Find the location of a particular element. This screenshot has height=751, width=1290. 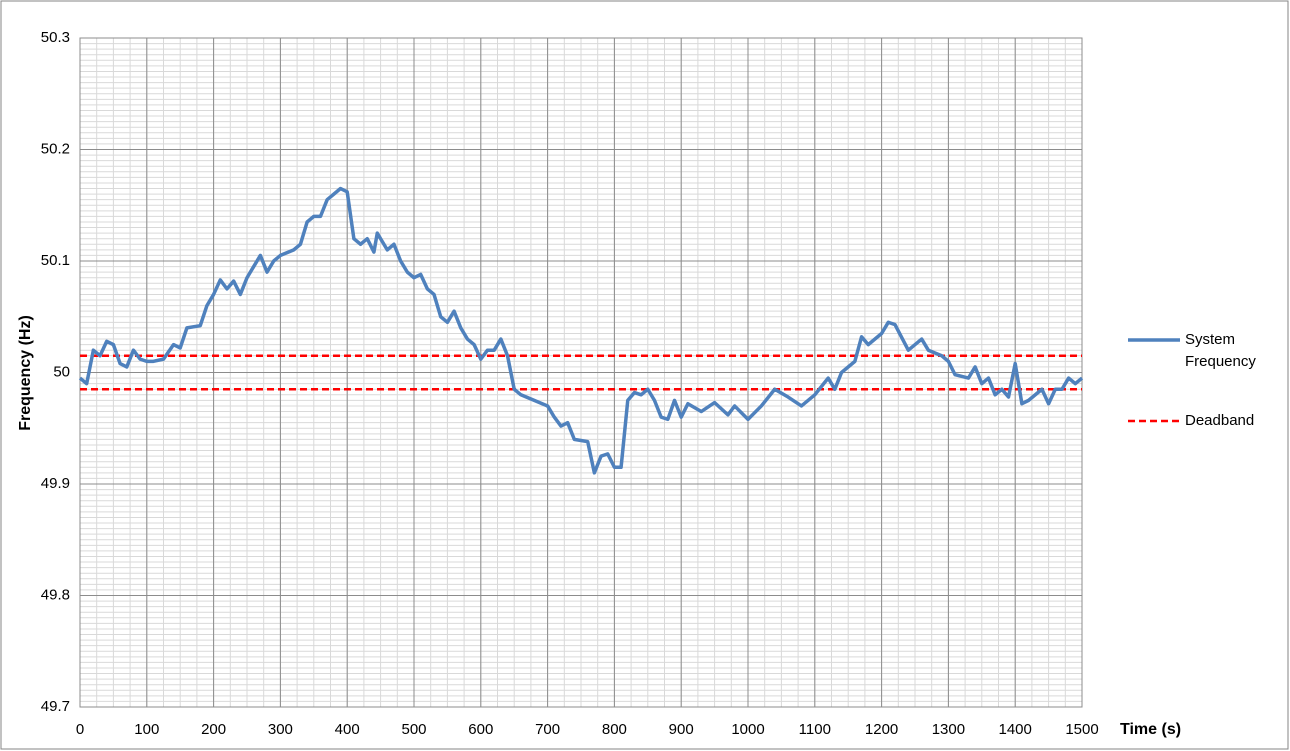

x-tick-label: 1200 is located at coordinates (881, 729).